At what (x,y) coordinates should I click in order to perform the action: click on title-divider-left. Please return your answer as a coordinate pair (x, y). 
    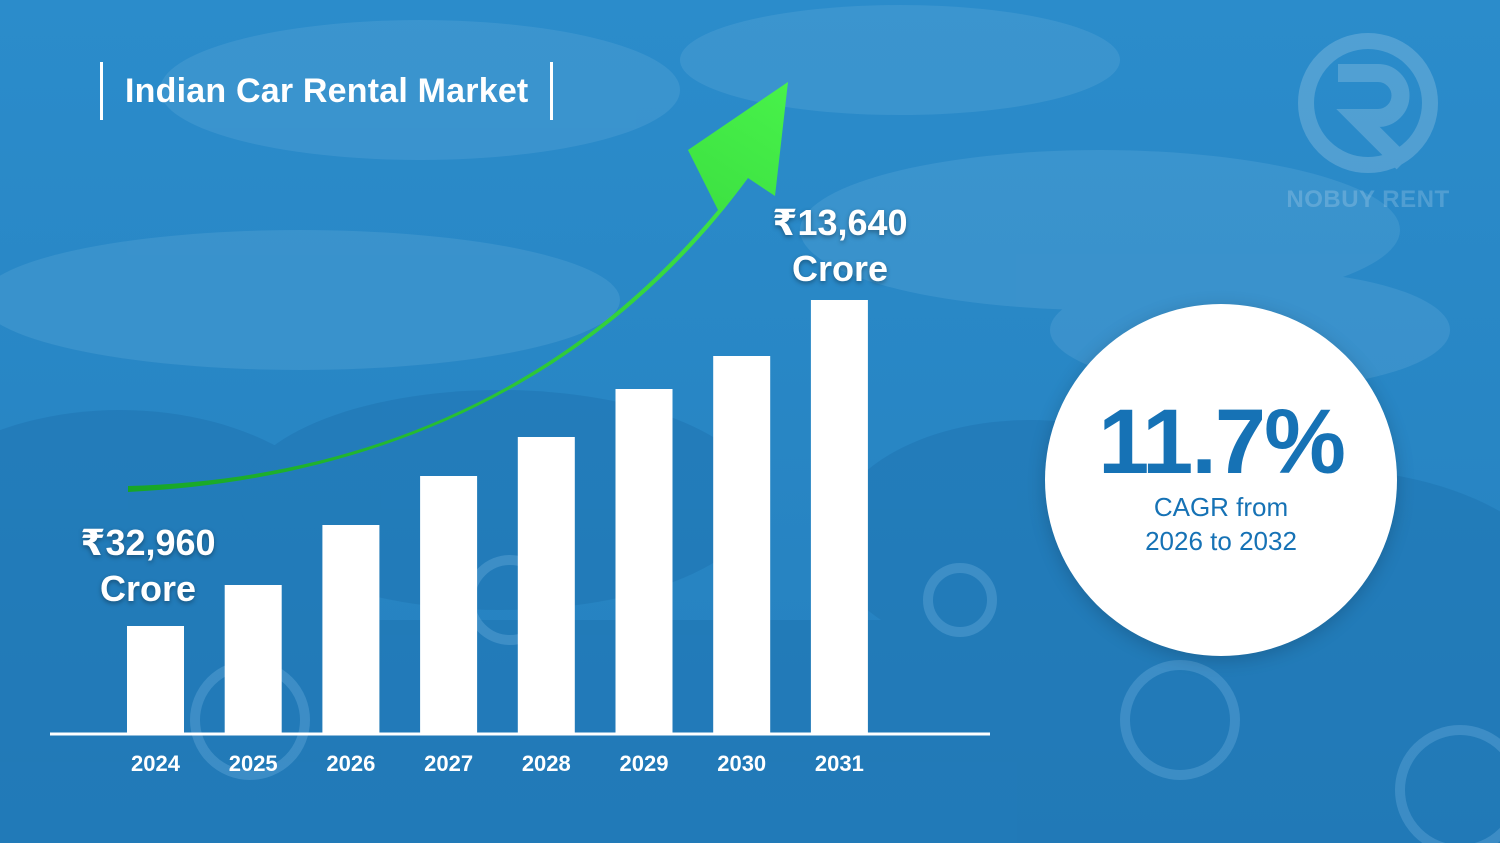
    Looking at the image, I should click on (101, 91).